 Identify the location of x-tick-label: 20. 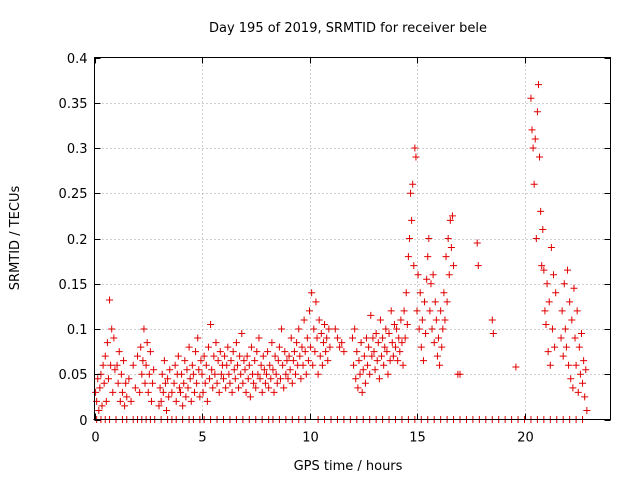
(525, 438).